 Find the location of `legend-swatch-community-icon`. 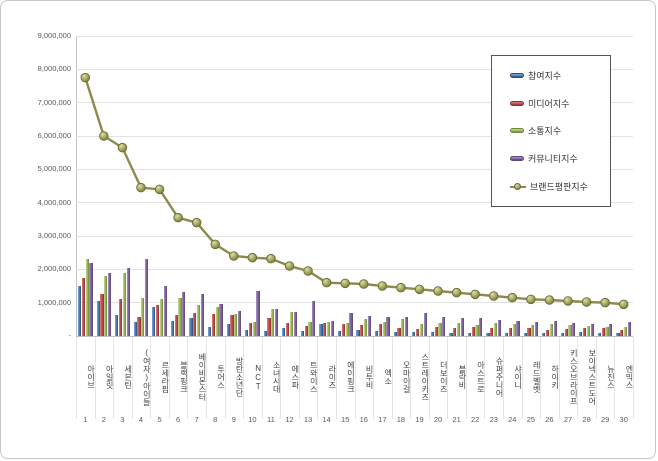

legend-swatch-community-icon is located at coordinates (517, 159).